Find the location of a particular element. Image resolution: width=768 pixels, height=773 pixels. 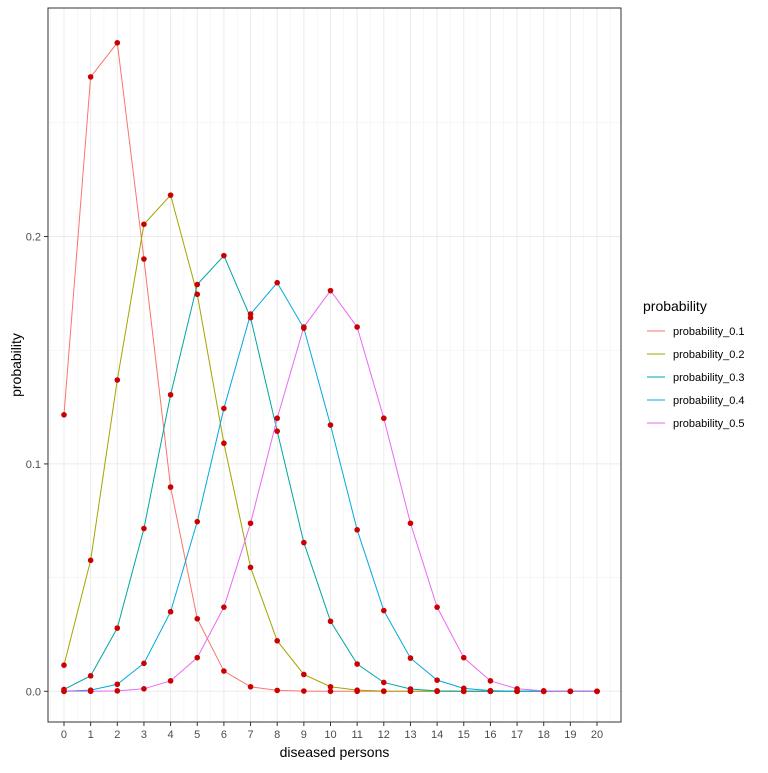

legend-label: probability_0.3 is located at coordinates (709, 378).